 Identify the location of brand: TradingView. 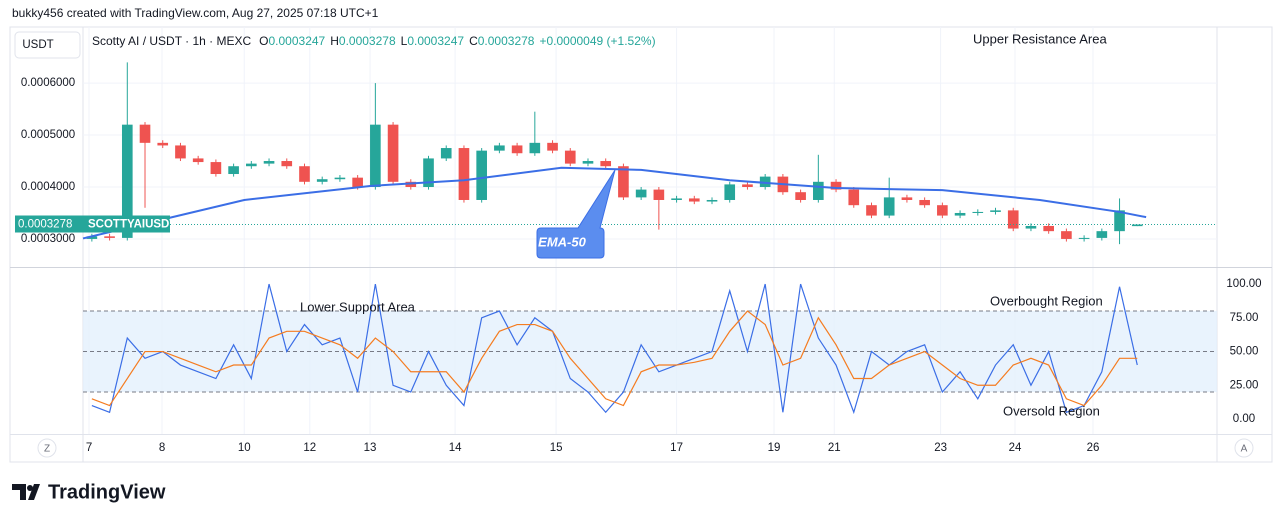
(107, 492).